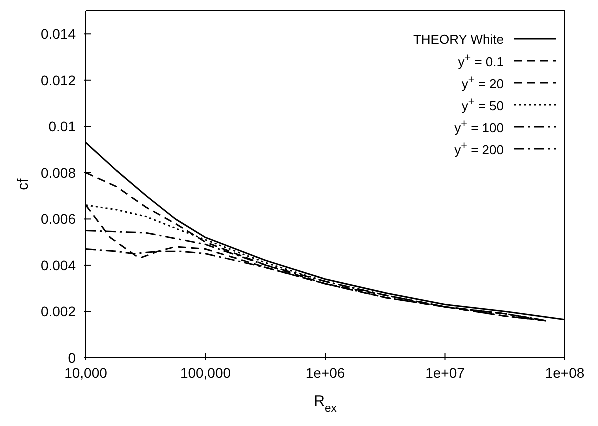 The height and width of the screenshot is (426, 598). What do you see at coordinates (326, 404) in the screenshot?
I see `x-axis-title: R$_{ex}$` at bounding box center [326, 404].